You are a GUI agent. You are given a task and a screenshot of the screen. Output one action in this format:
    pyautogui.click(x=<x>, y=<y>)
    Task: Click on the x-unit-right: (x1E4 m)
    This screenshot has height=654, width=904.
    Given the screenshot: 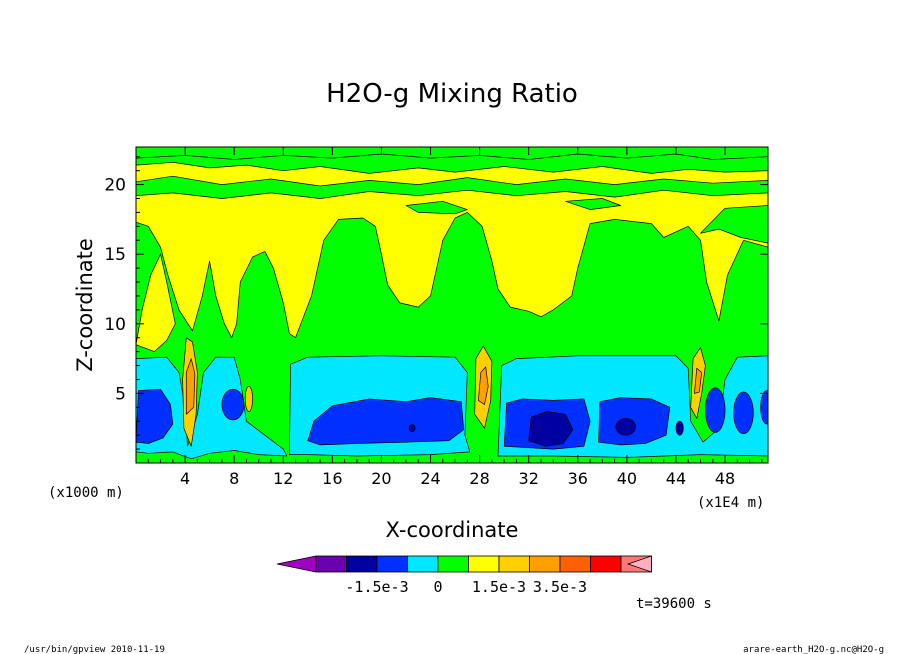 What is the action you would take?
    pyautogui.click(x=730, y=503)
    